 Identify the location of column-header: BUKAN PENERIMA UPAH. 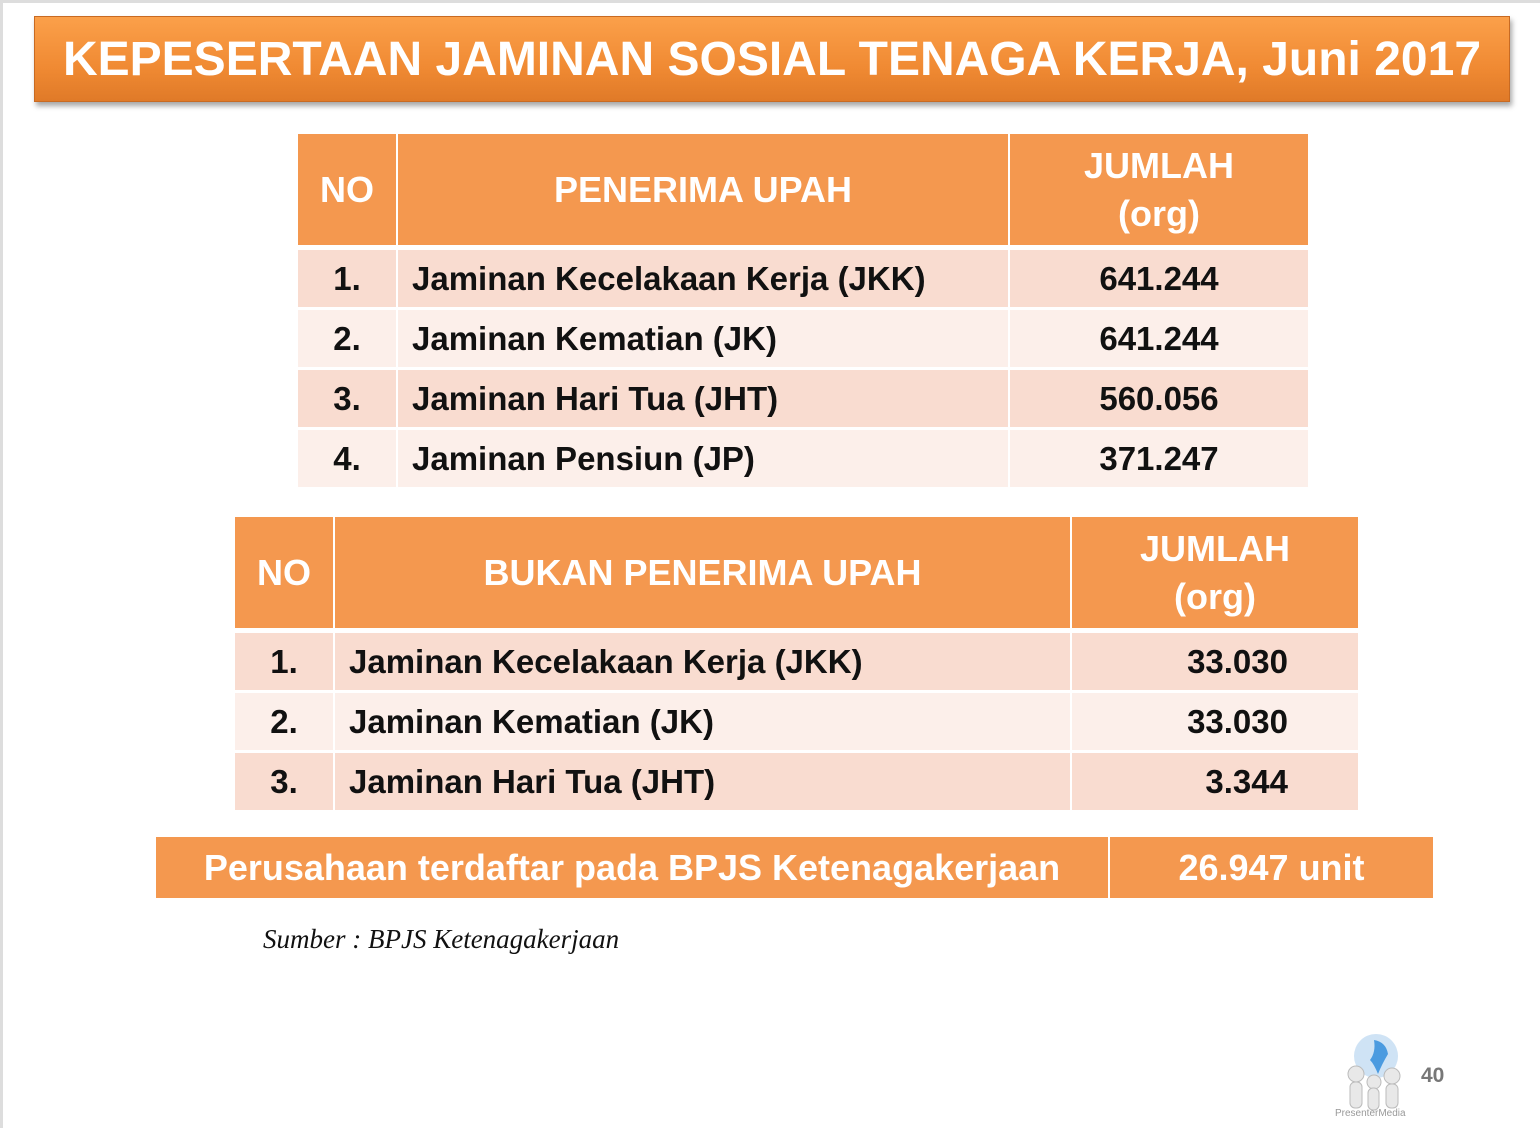
(702, 572).